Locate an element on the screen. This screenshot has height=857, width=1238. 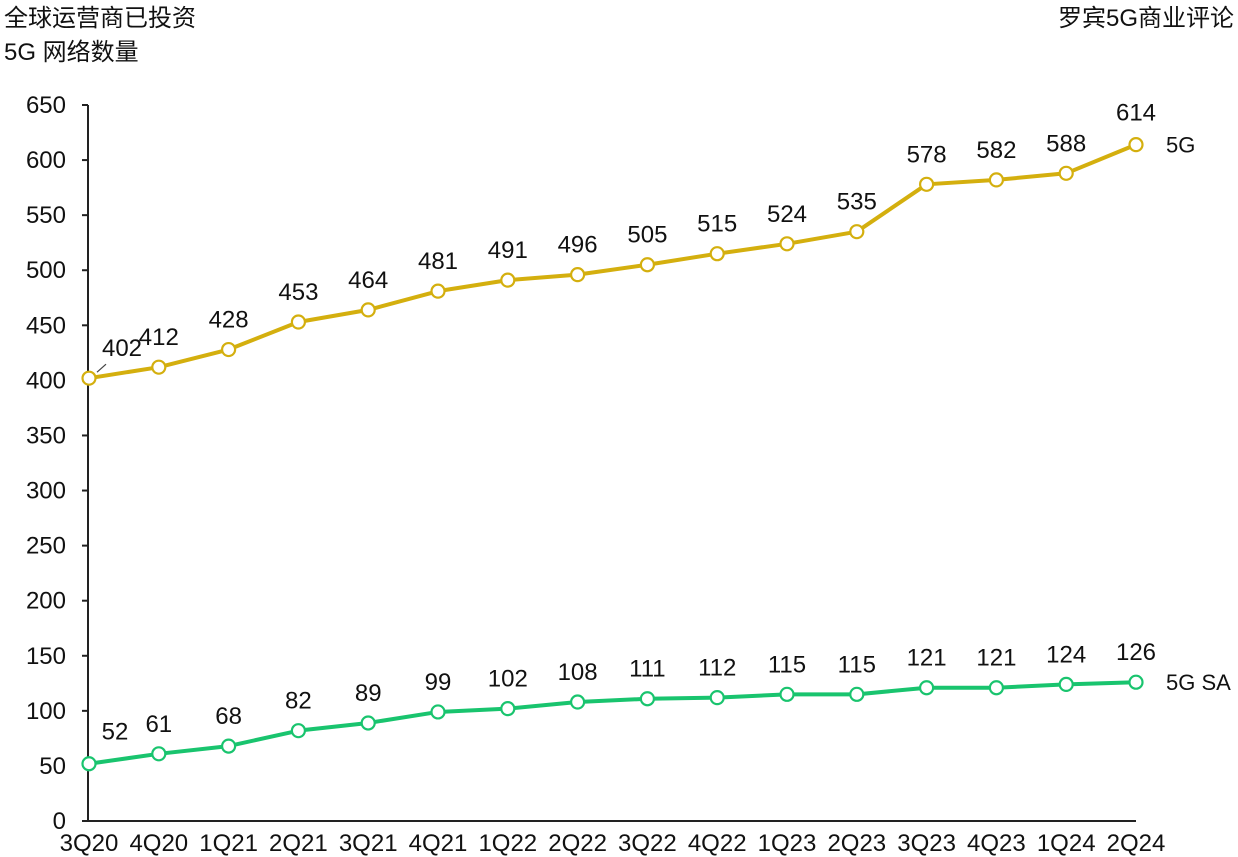
data-label: 582 is located at coordinates (996, 150).